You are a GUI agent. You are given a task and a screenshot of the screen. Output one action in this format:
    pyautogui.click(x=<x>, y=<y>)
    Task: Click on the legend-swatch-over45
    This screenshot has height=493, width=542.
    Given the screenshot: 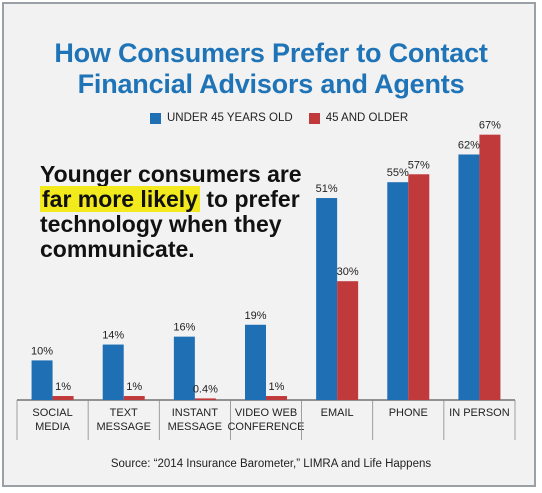 What is the action you would take?
    pyautogui.click(x=314, y=118)
    